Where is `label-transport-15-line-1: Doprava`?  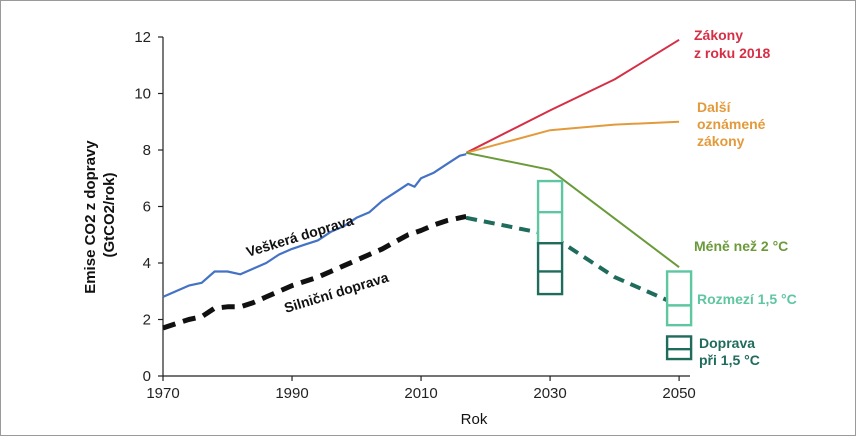 label-transport-15-line-1: Doprava is located at coordinates (727, 343).